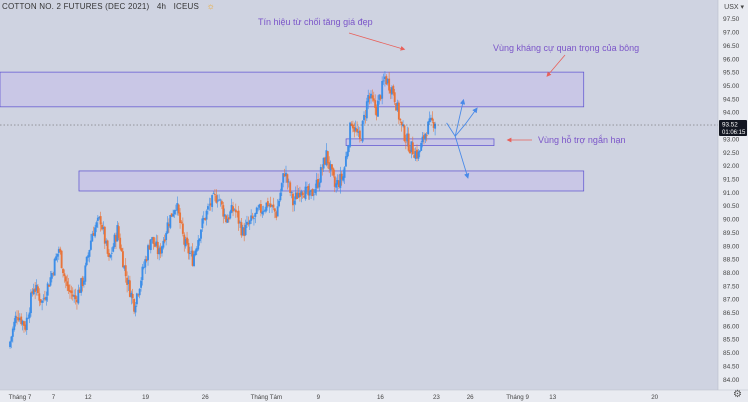 The image size is (748, 402). I want to click on symbol-title: COTTON NO. 2 FUTURES (DEC 2021), so click(76, 6).